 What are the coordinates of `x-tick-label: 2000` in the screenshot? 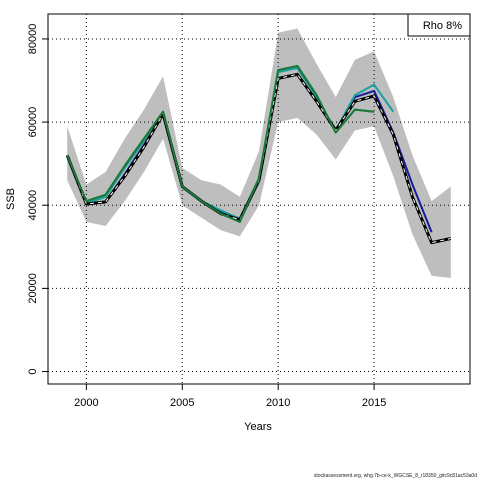 It's located at (86, 403).